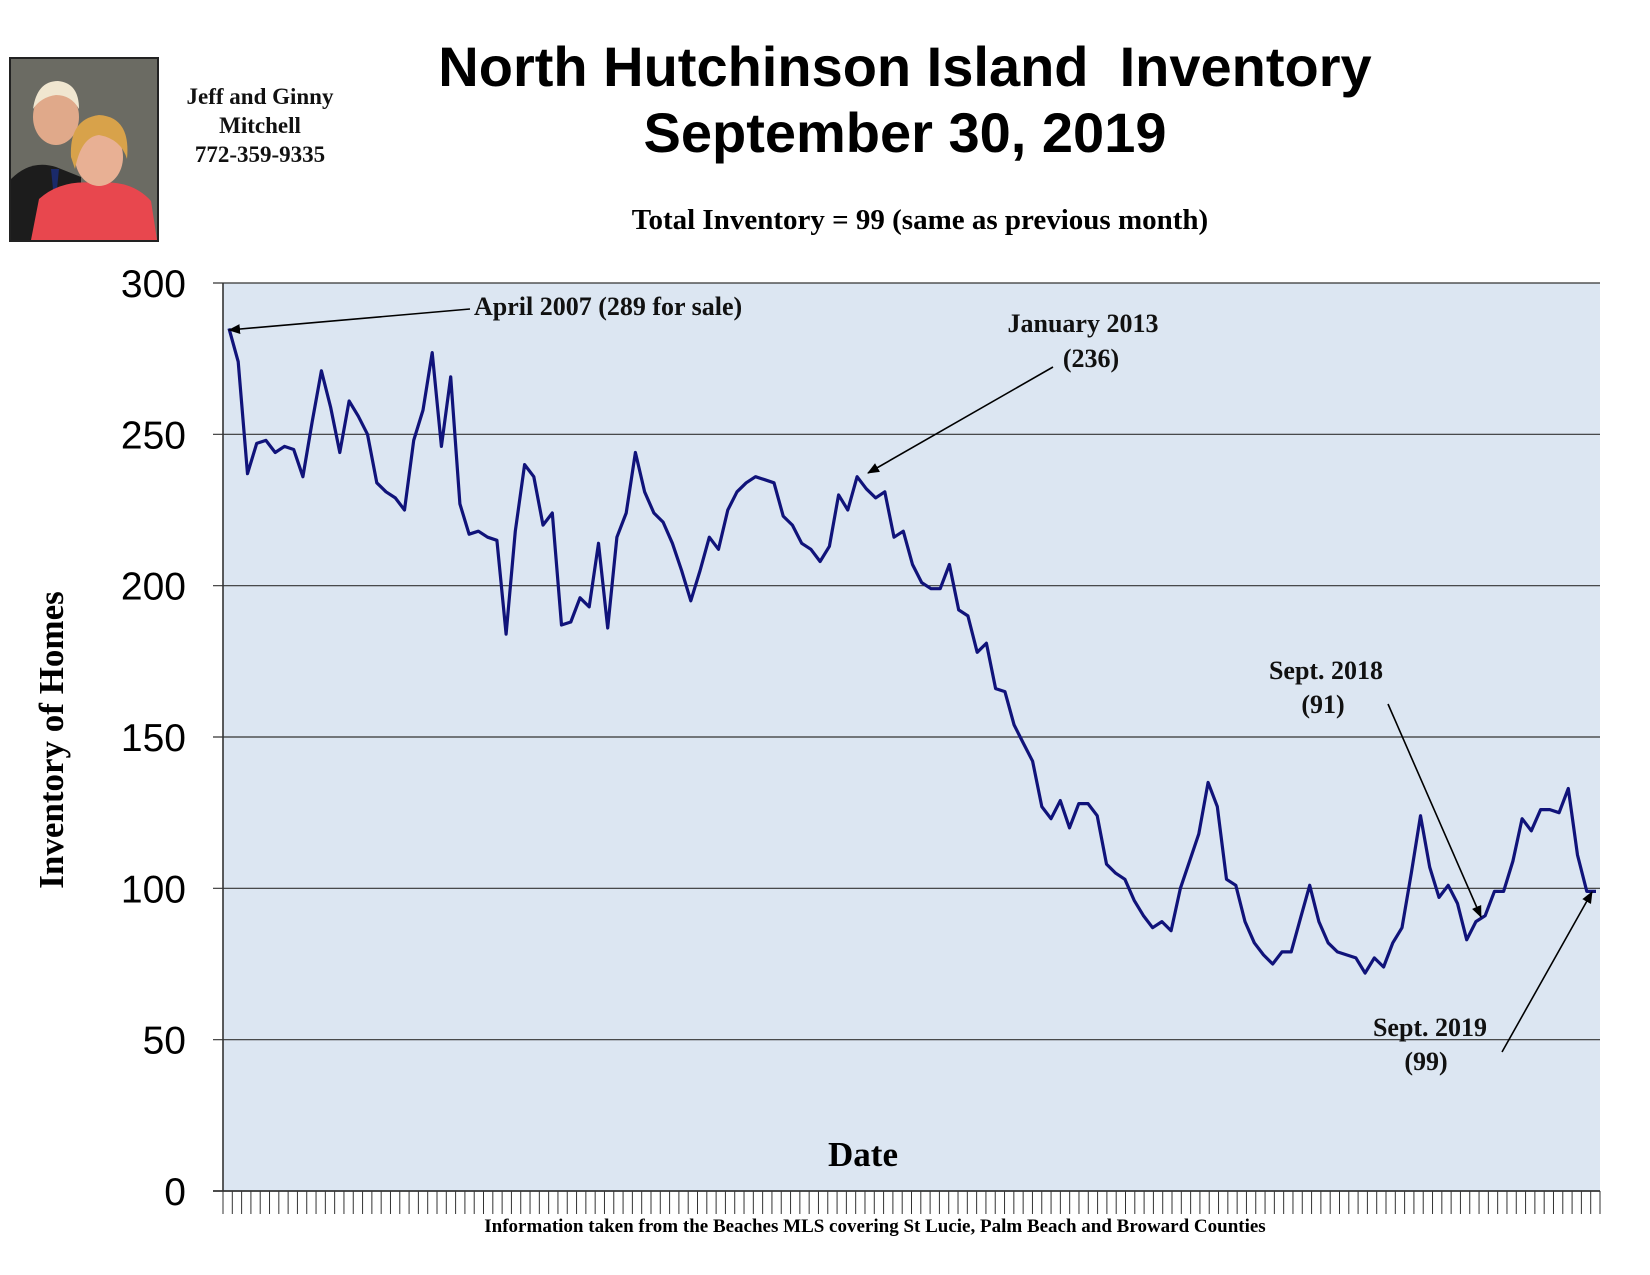  What do you see at coordinates (1091, 358) in the screenshot?
I see `annotation-january-2013-value: (236)` at bounding box center [1091, 358].